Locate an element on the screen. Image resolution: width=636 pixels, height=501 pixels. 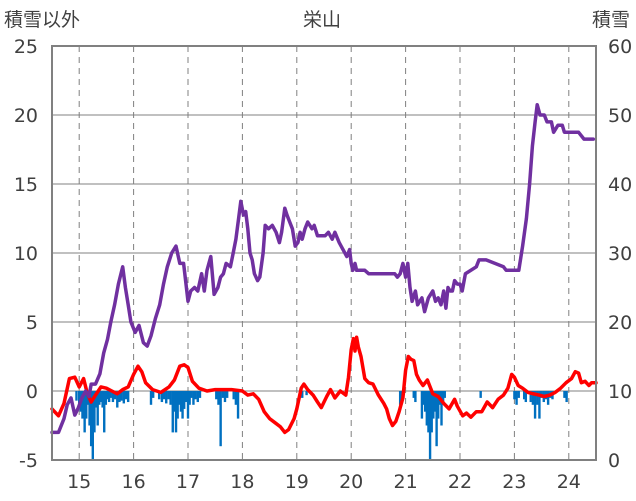
precipitation-bars is located at coordinates (321, 425).